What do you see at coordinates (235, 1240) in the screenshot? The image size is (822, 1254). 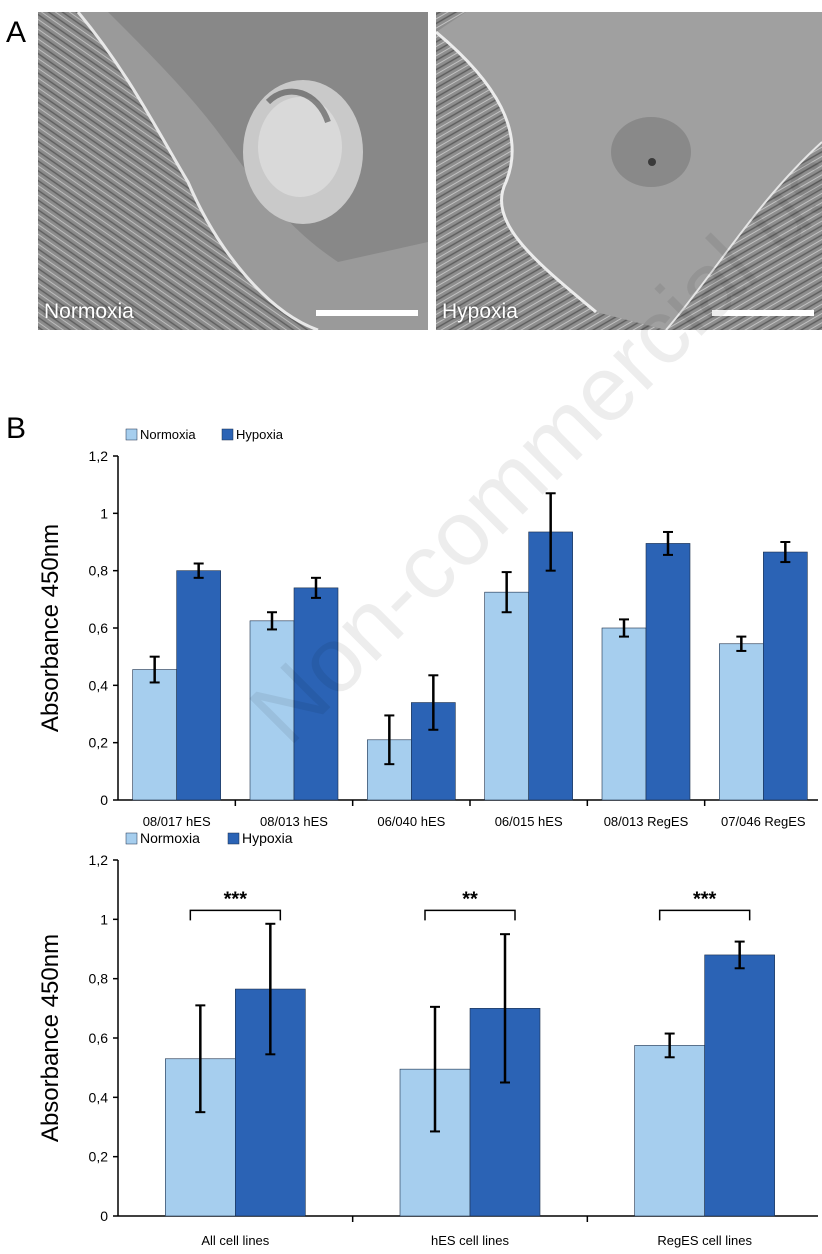 I see `x-category-label: All cell lines` at bounding box center [235, 1240].